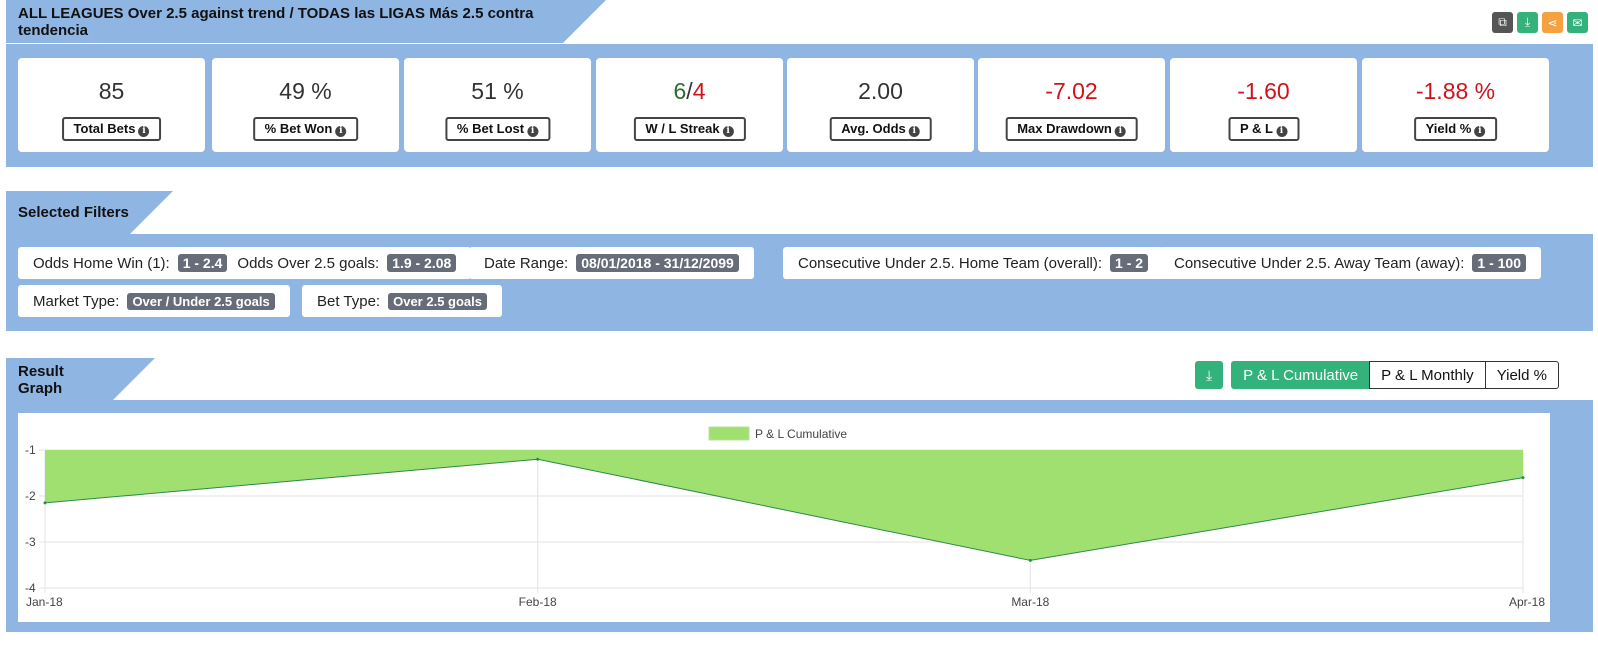  What do you see at coordinates (101, 263) in the screenshot?
I see `filter-label: Odds Home Win (1):` at bounding box center [101, 263].